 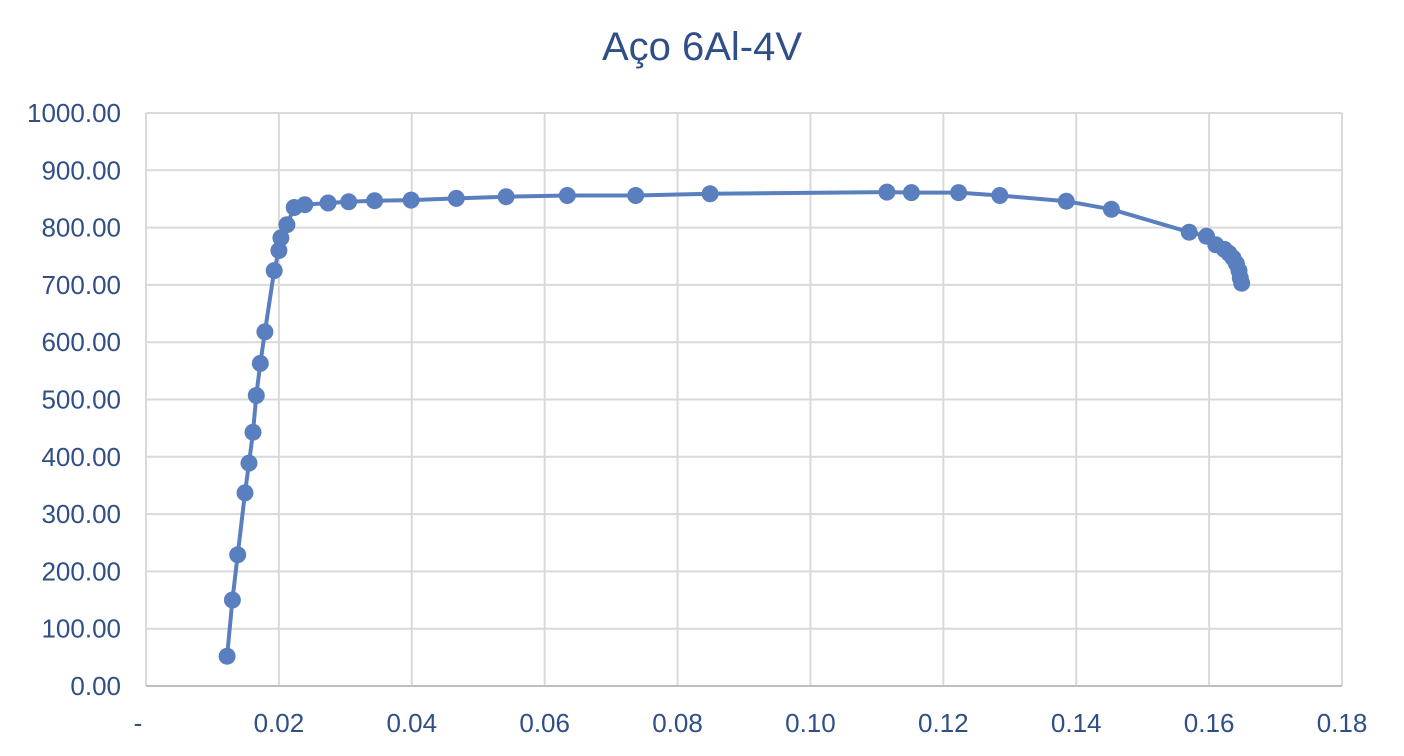 What do you see at coordinates (81, 457) in the screenshot?
I see `y-tick-label: 400.00` at bounding box center [81, 457].